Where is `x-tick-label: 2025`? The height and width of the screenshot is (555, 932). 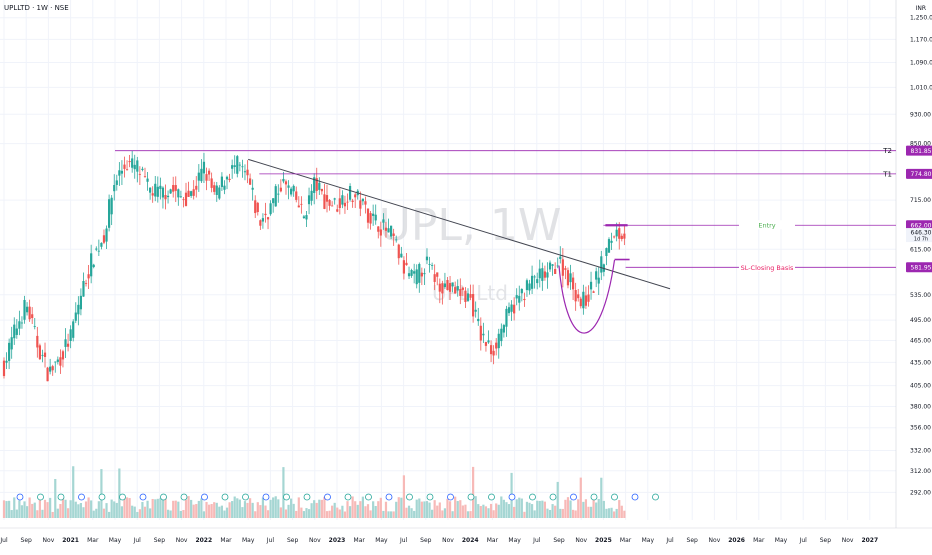 x-tick-label: 2025 is located at coordinates (603, 540).